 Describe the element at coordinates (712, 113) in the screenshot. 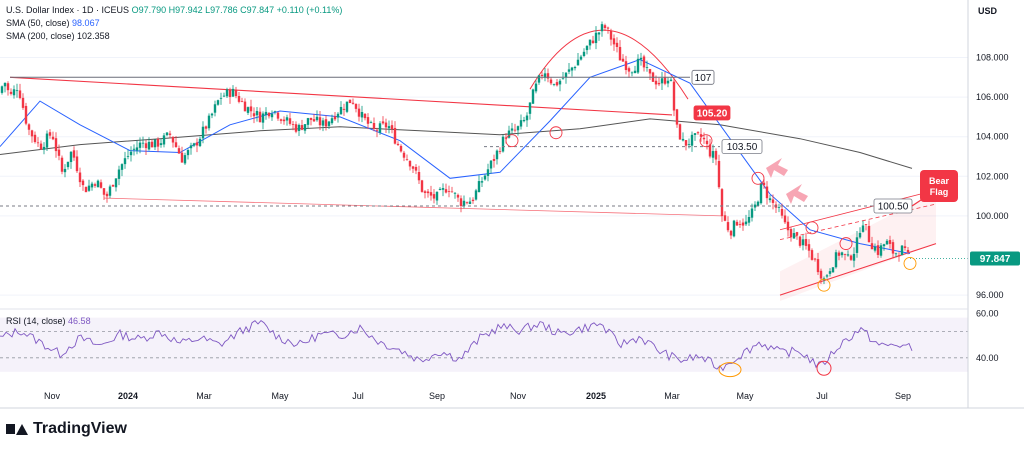

I see `level-105-label: 105.20` at that location.